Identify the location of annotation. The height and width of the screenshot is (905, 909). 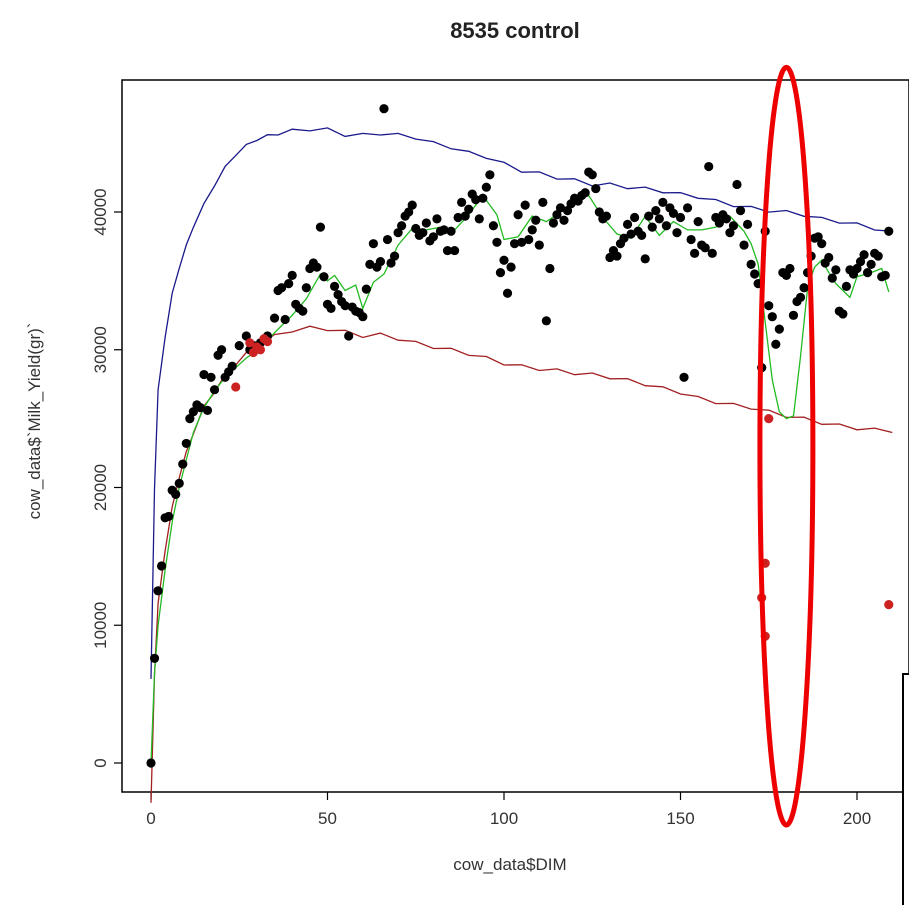
(786, 446).